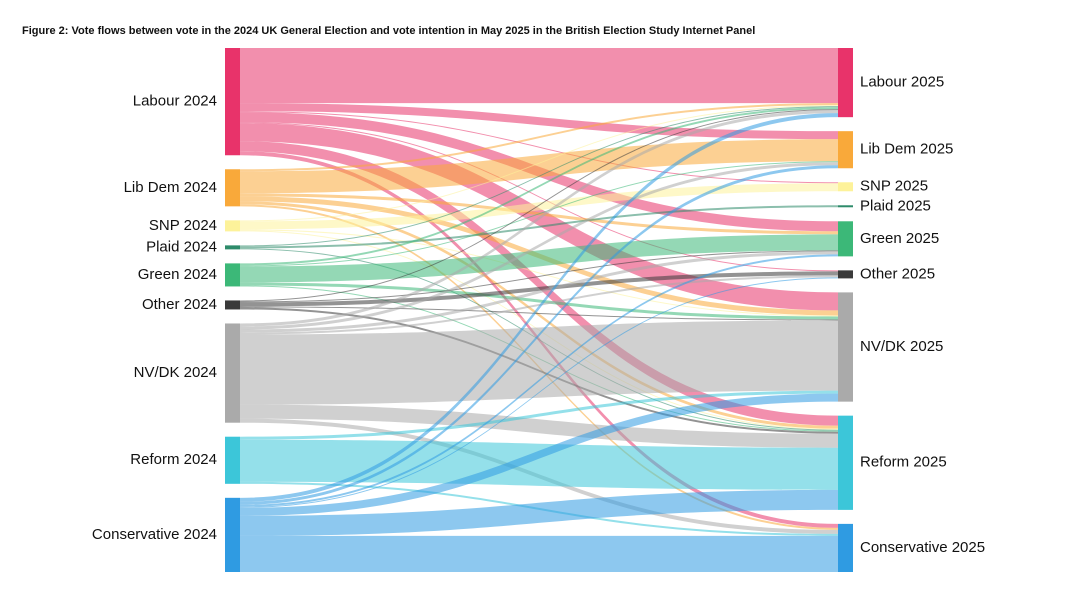 The image size is (1071, 600). Describe the element at coordinates (899, 238) in the screenshot. I see `node-label: Green 2025` at that location.